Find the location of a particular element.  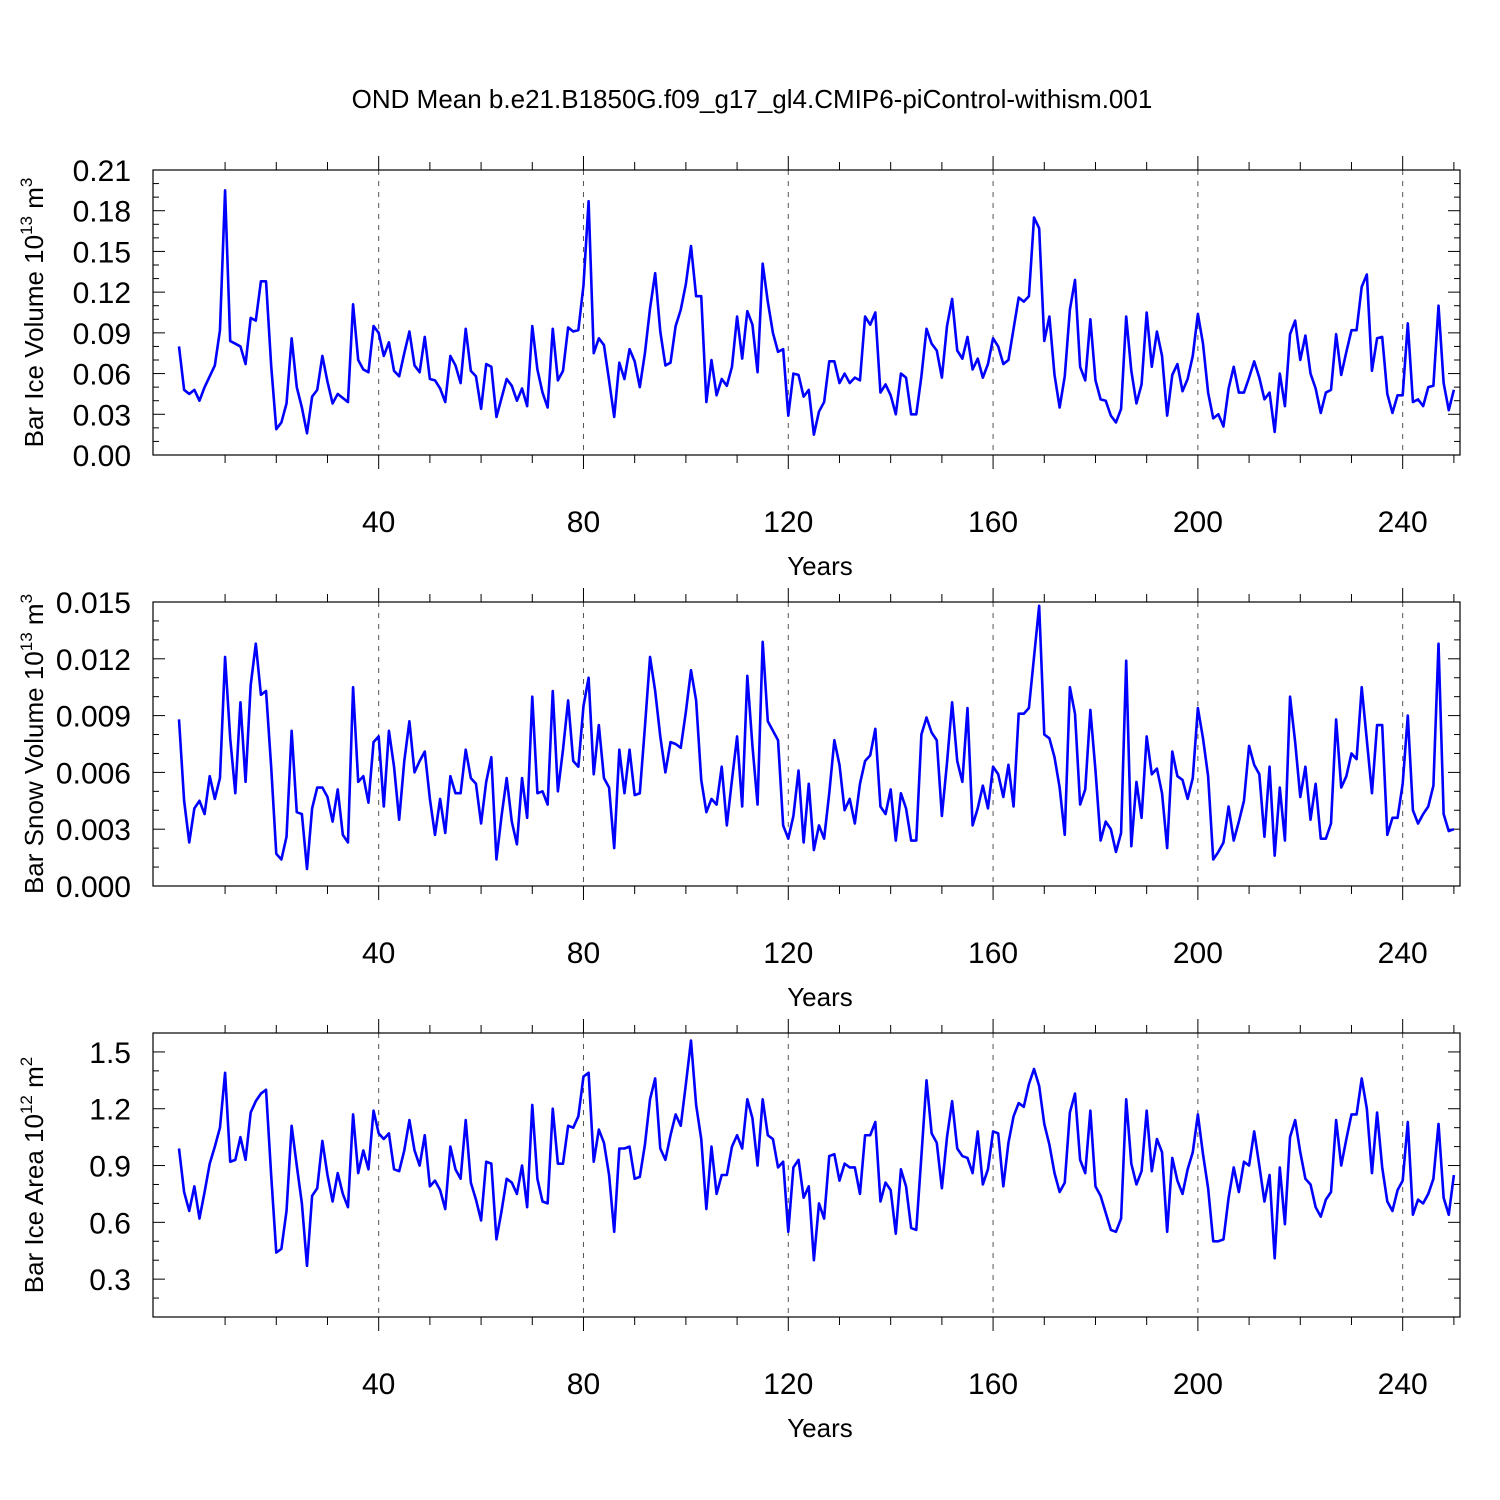

y-tick-label: 0.3 is located at coordinates (110, 1280).